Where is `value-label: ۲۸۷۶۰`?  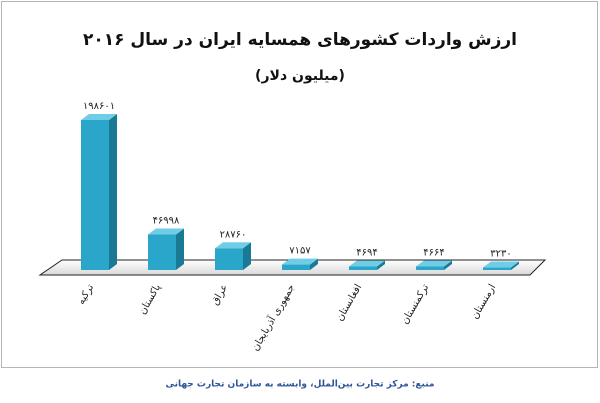
value-label: ۲۸۷۶۰ is located at coordinates (233, 234).